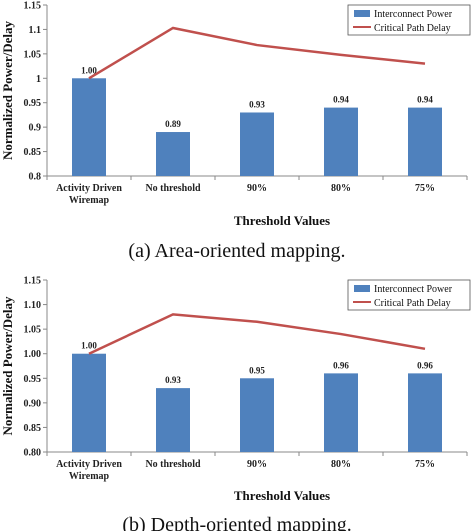 The image size is (474, 531). What do you see at coordinates (173, 124) in the screenshot?
I see `data-label: 0.89` at bounding box center [173, 124].